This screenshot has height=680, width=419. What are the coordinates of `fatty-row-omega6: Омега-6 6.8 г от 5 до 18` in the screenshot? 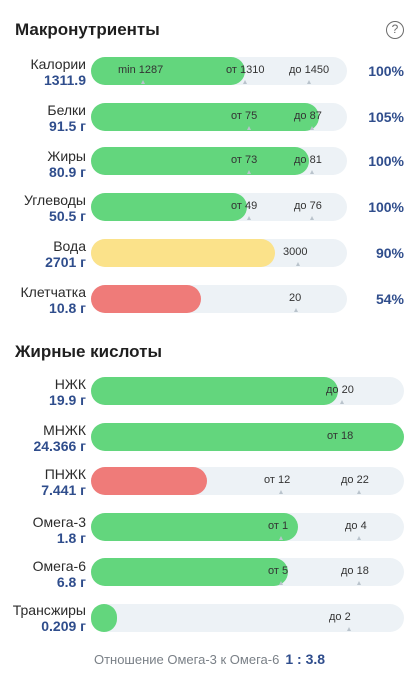 It's located at (209, 579).